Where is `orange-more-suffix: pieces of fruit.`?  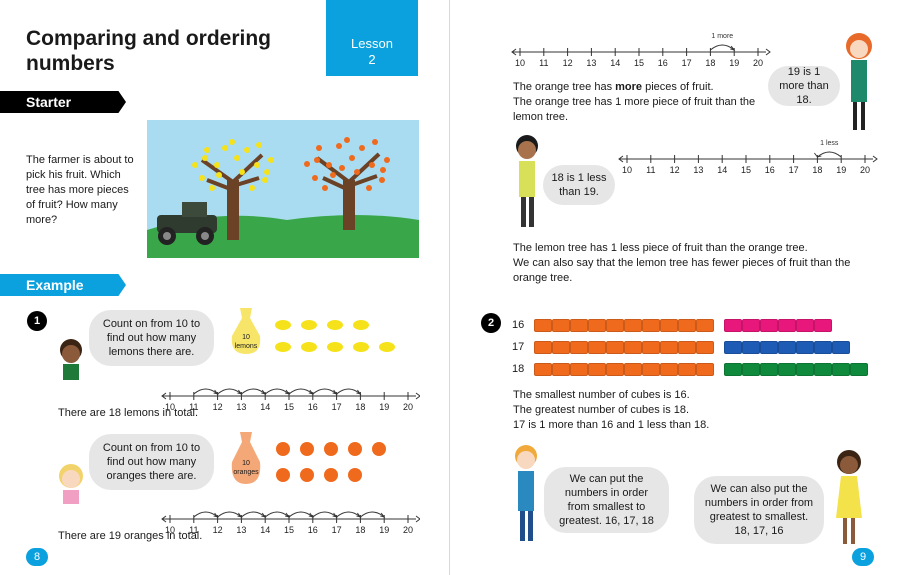
orange-more-suffix: pieces of fruit. is located at coordinates (678, 87).